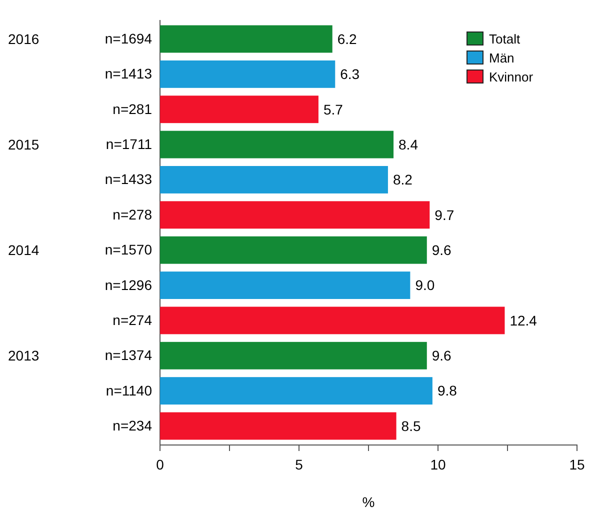 Image resolution: width=589 pixels, height=515 pixels. I want to click on data-label: 9.7, so click(444, 214).